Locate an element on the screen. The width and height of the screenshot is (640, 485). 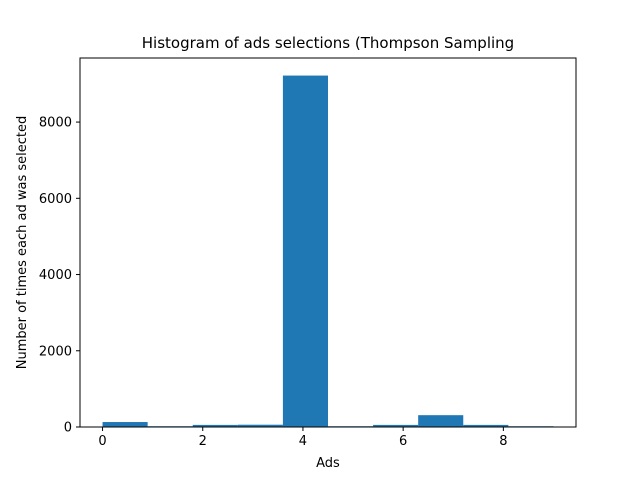
y-tick-label: 0 is located at coordinates (68, 428).